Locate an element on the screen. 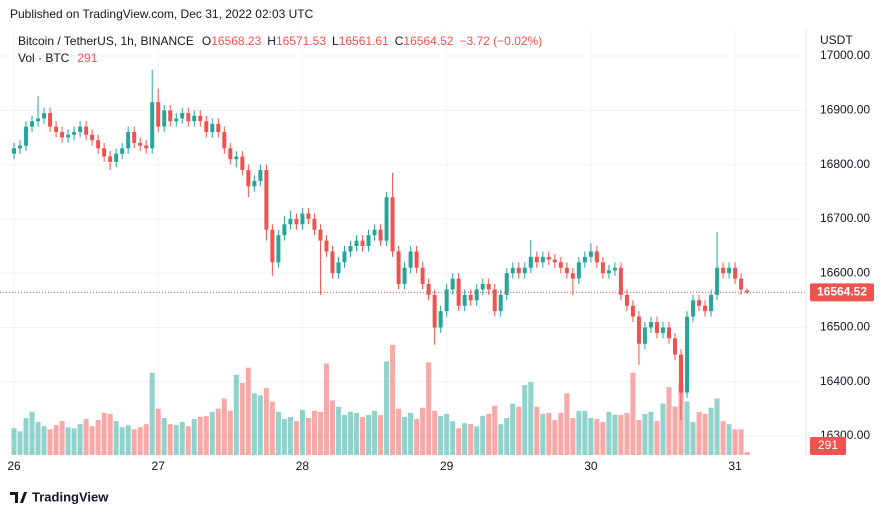 The image size is (891, 517). y-tick-label: 16700.00 is located at coordinates (845, 218).